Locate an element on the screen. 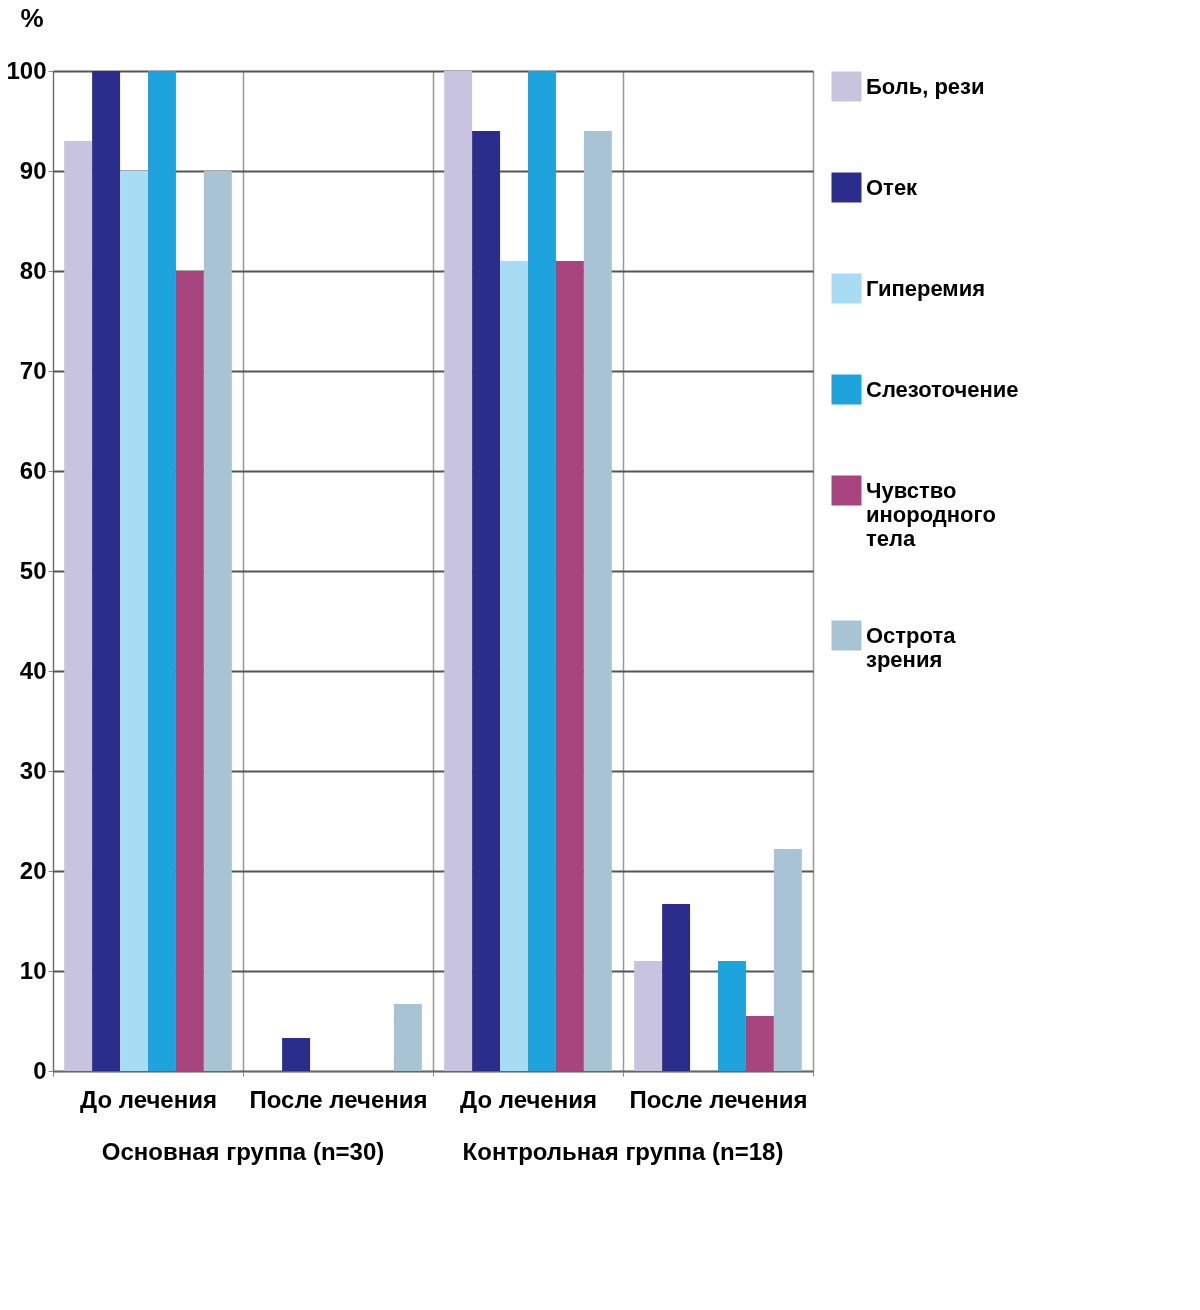 The width and height of the screenshot is (1200, 1310). y-tick-label: 100 is located at coordinates (26, 70).